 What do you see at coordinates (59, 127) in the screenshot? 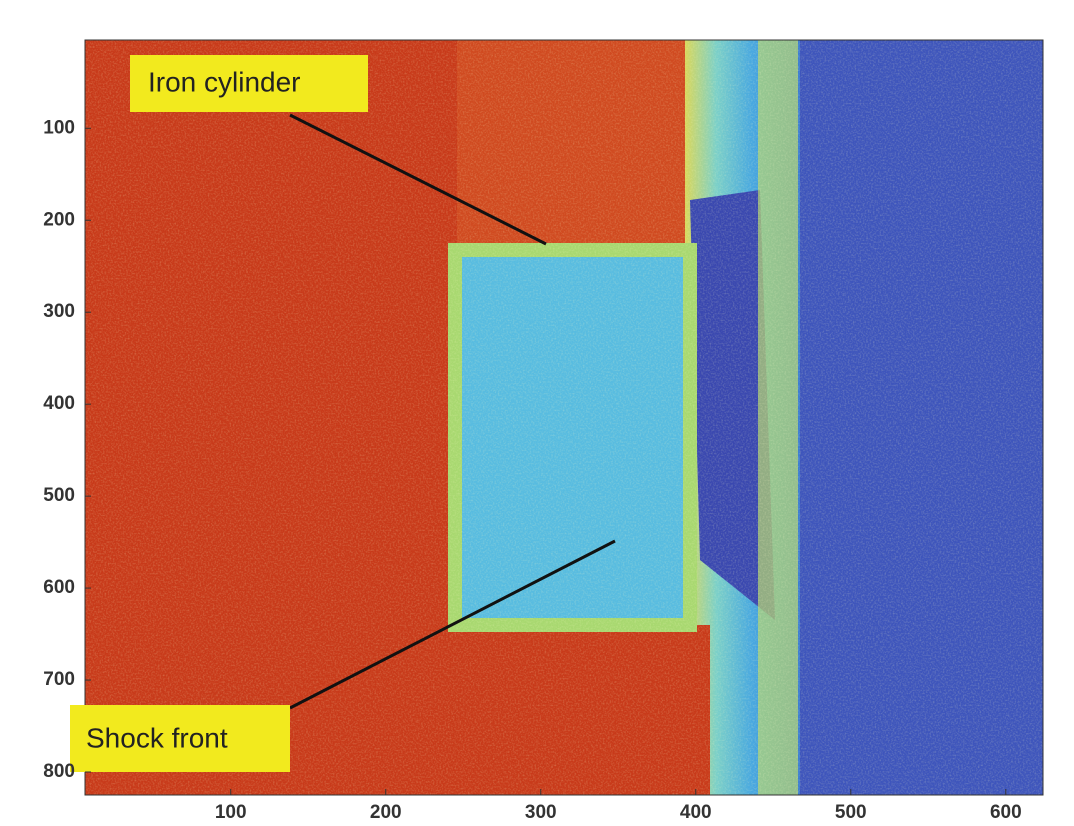
I see `y-tick-label: 100` at bounding box center [59, 127].